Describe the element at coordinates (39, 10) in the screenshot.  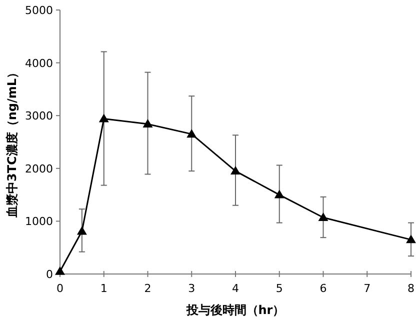
I see `y-tick-label: 5000` at that location.